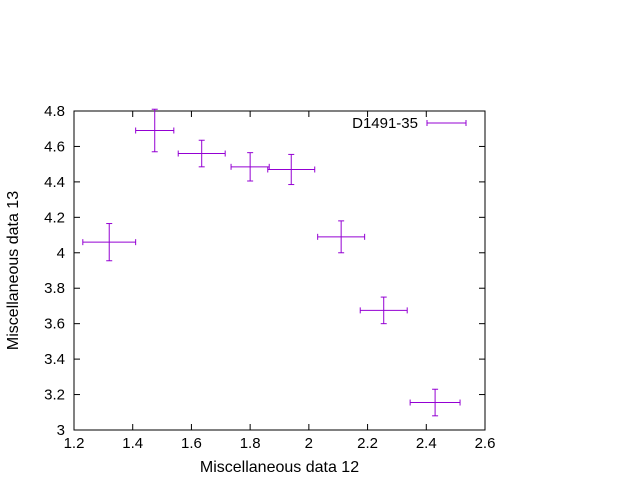 This screenshot has width=640, height=480. What do you see at coordinates (13, 270) in the screenshot?
I see `y-axis-label: Miscellaneous data 13` at bounding box center [13, 270].